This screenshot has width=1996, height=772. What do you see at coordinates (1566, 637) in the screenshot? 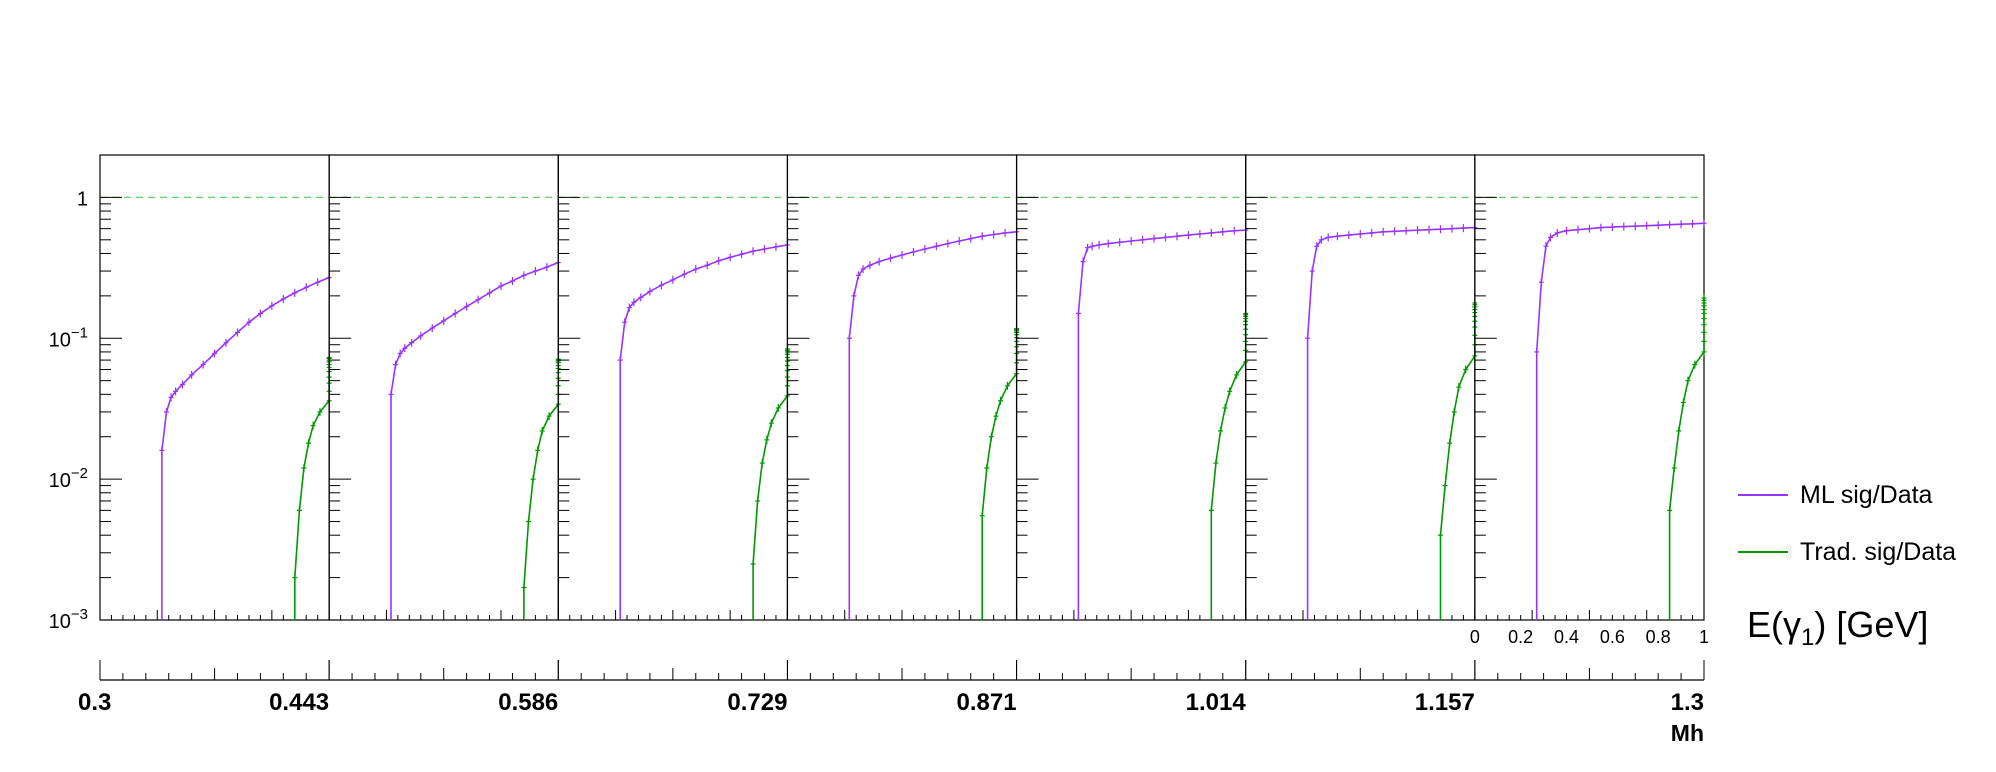
I see `energy-tick-label: 0.4` at bounding box center [1566, 637].